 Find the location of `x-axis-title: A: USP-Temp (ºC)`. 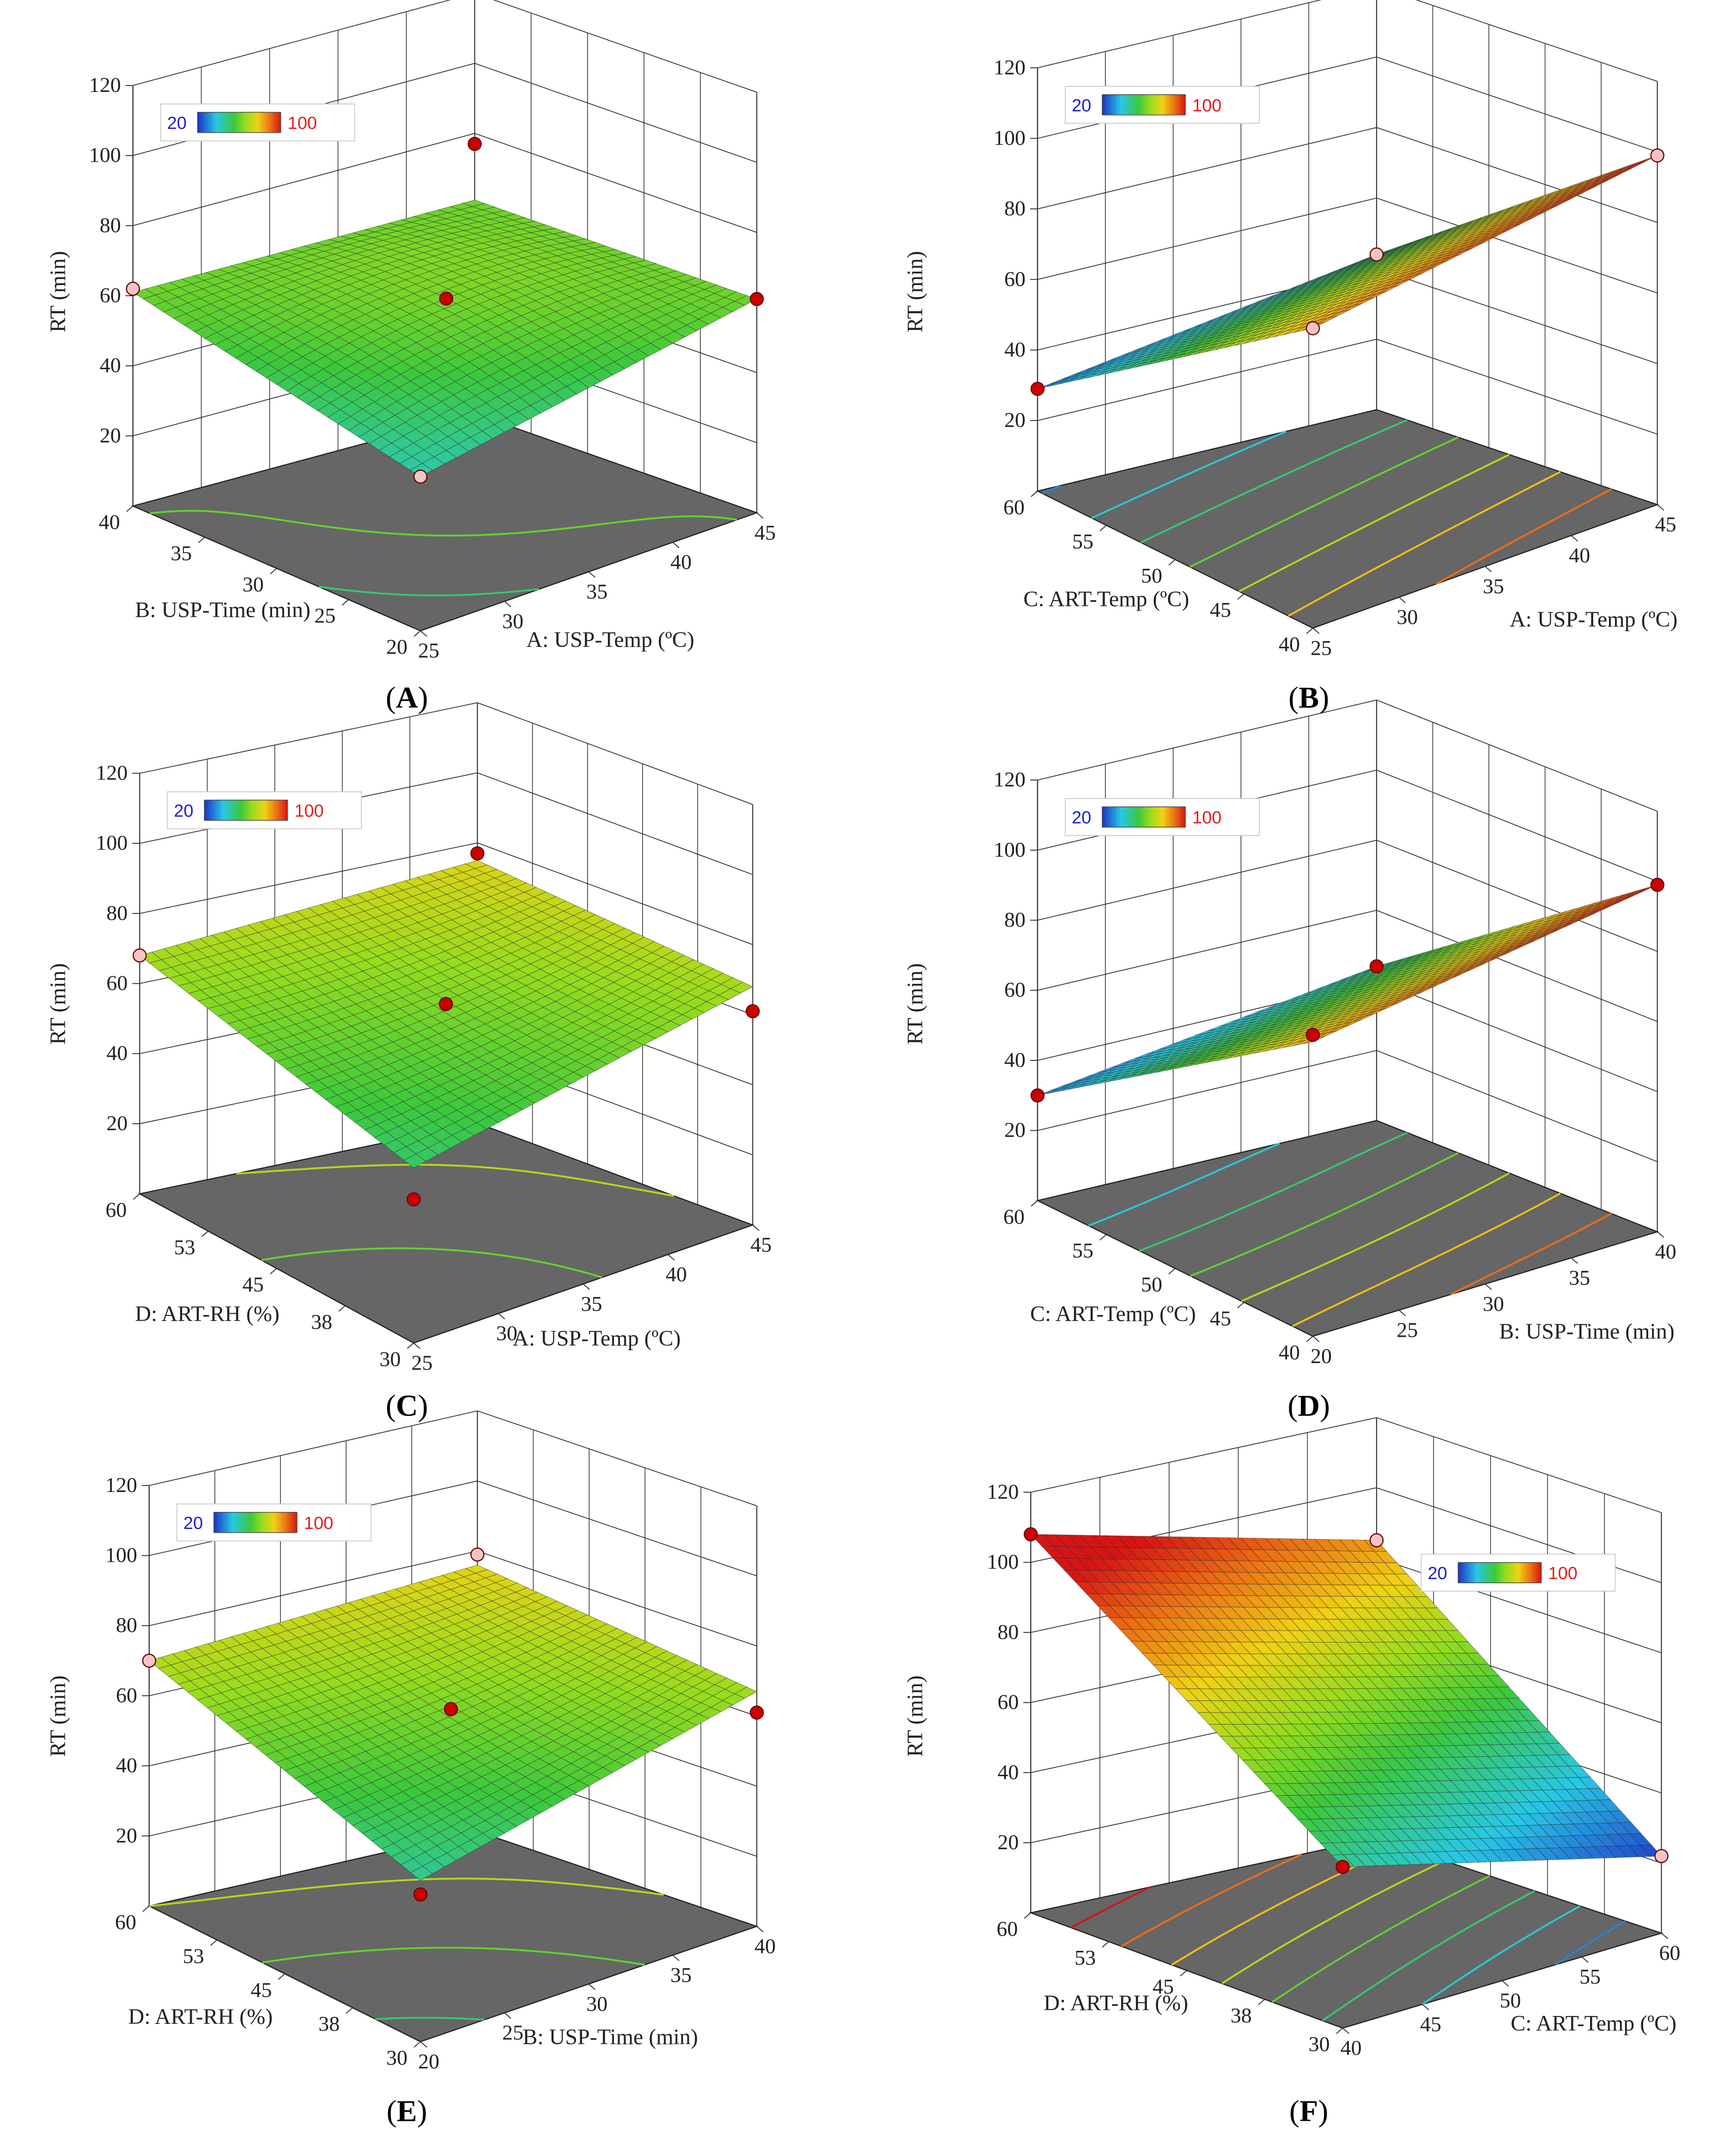

x-axis-title: A: USP-Temp (ºC) is located at coordinates (1594, 619).